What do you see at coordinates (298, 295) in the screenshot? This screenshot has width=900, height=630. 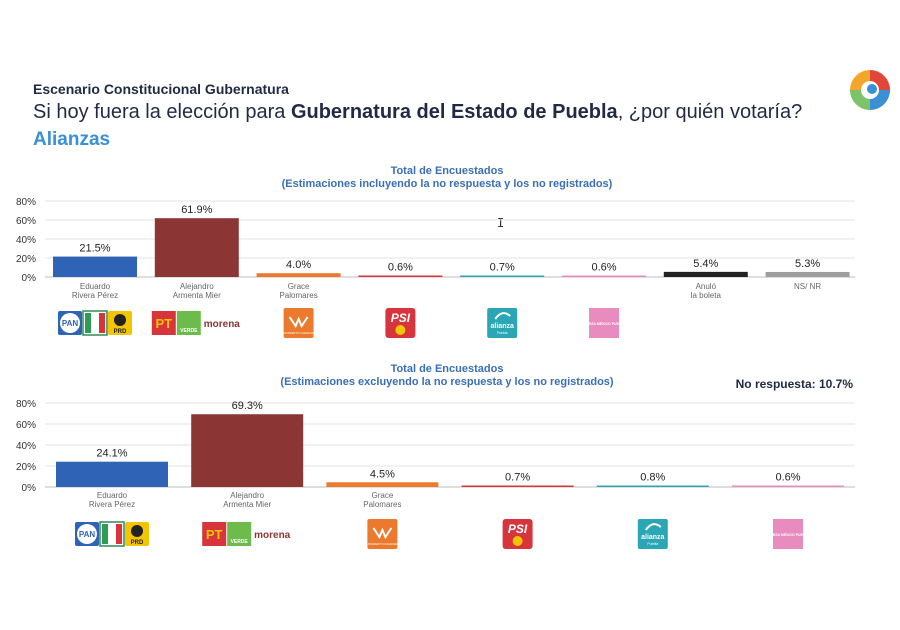 I see `category-label: Palomares` at bounding box center [298, 295].